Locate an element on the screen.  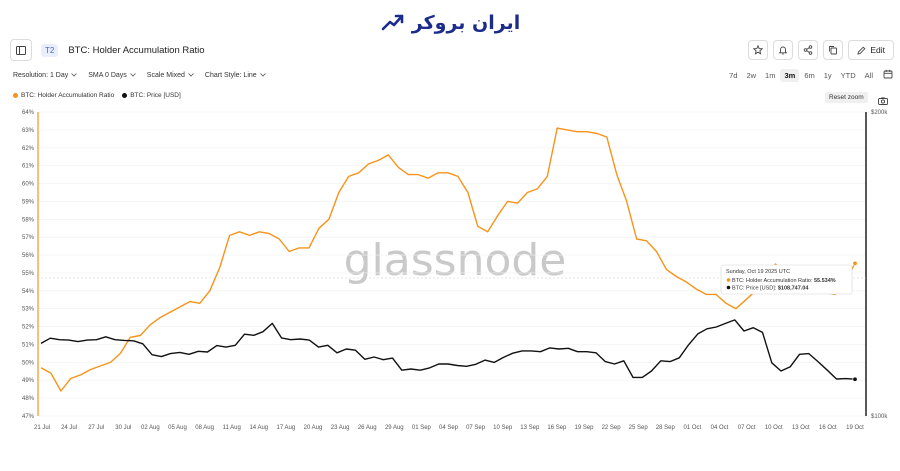
y-left-tick-label: 54% is located at coordinates (28, 292).